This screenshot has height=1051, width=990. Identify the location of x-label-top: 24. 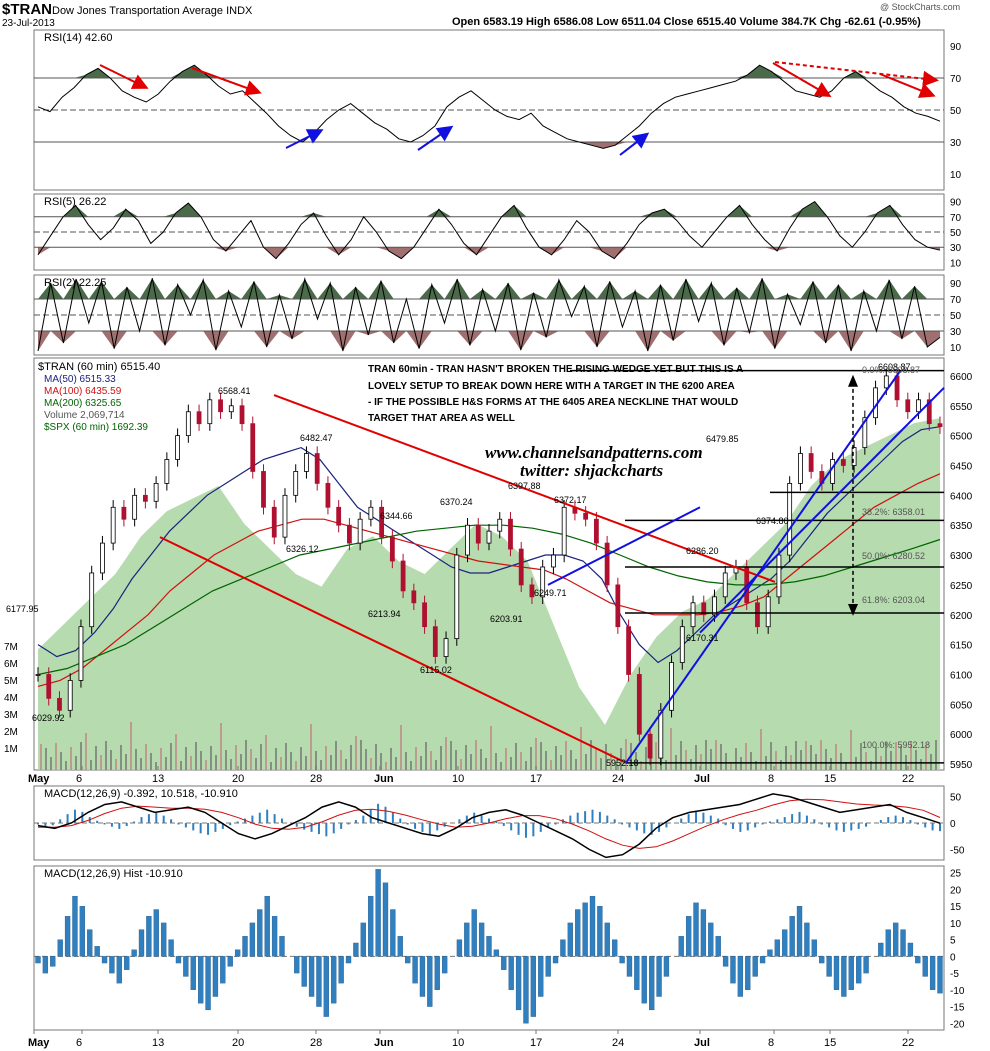
(618, 779).